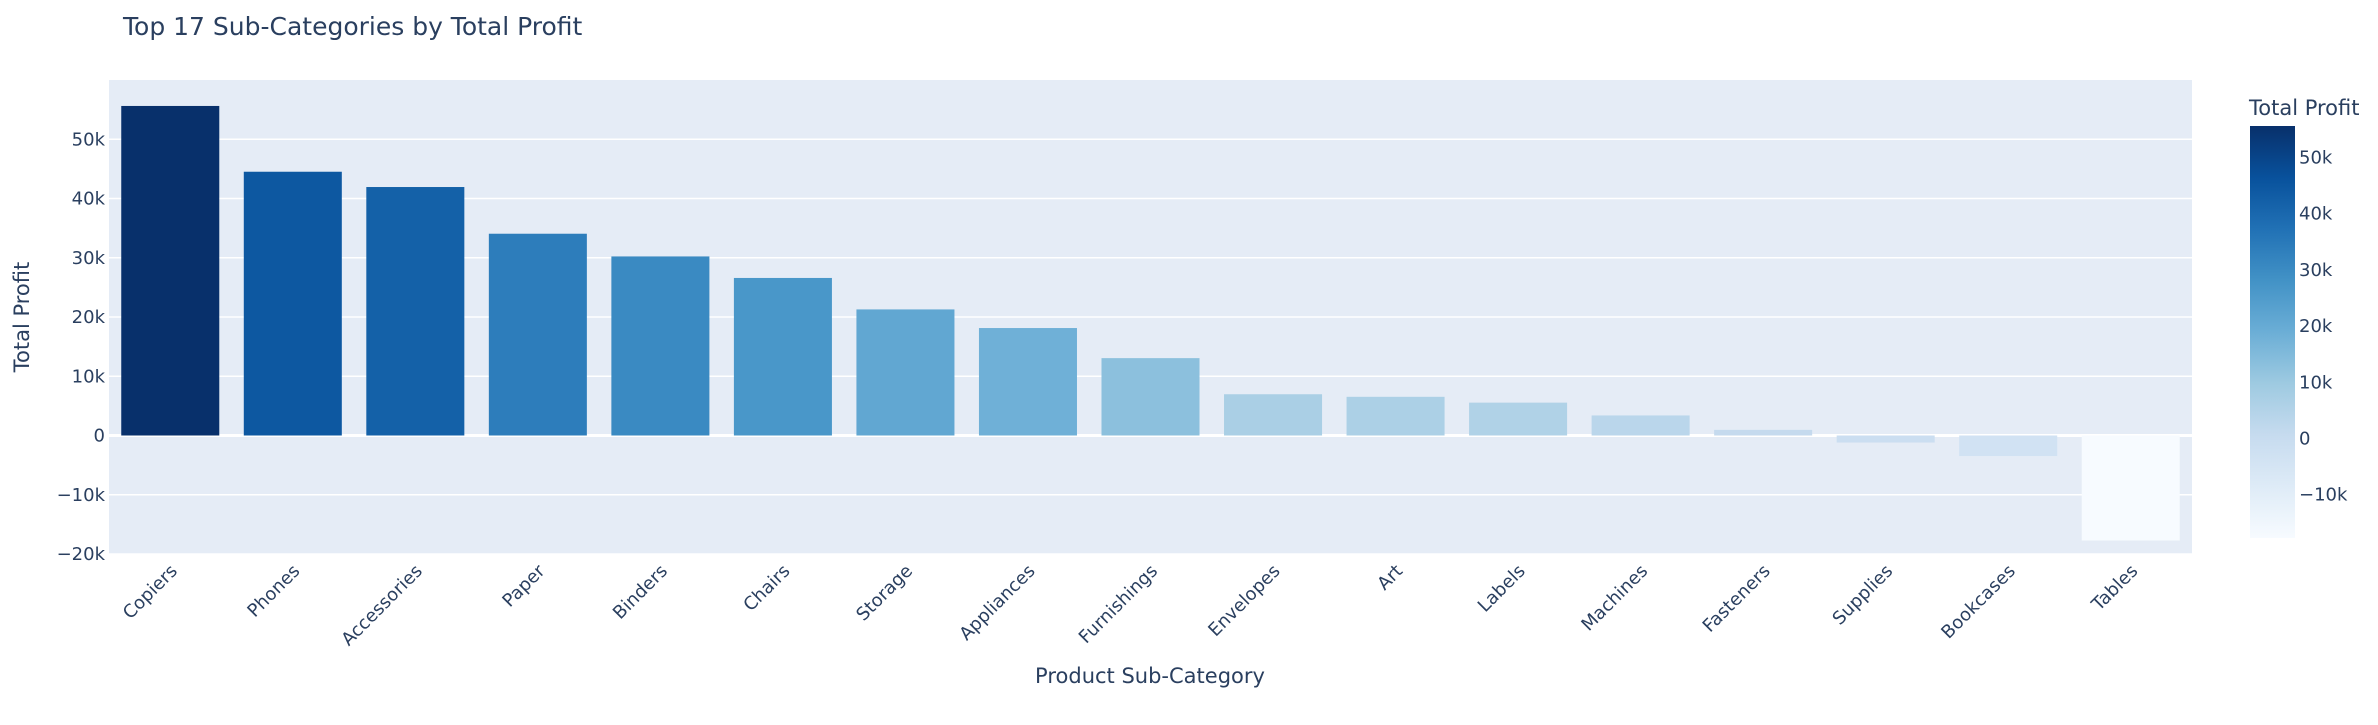  Describe the element at coordinates (1885, 439) in the screenshot. I see `bar-supplies` at that location.